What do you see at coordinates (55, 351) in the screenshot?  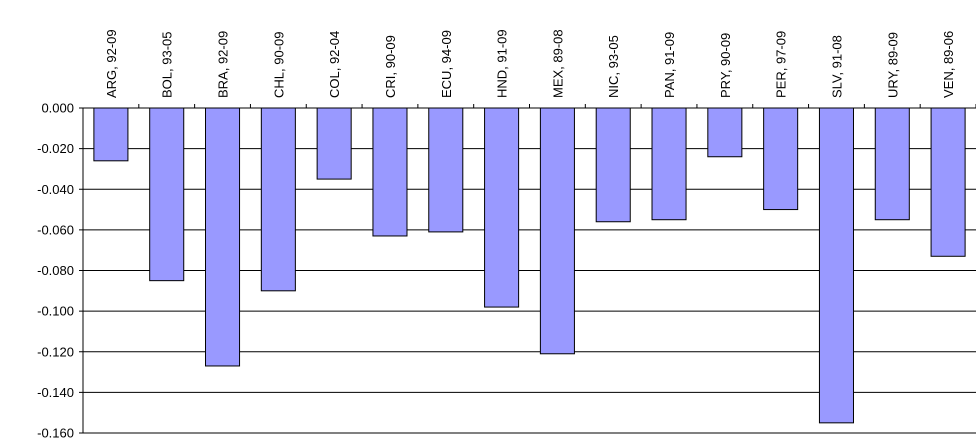 I see `y-tick-label: -0.120` at bounding box center [55, 351].